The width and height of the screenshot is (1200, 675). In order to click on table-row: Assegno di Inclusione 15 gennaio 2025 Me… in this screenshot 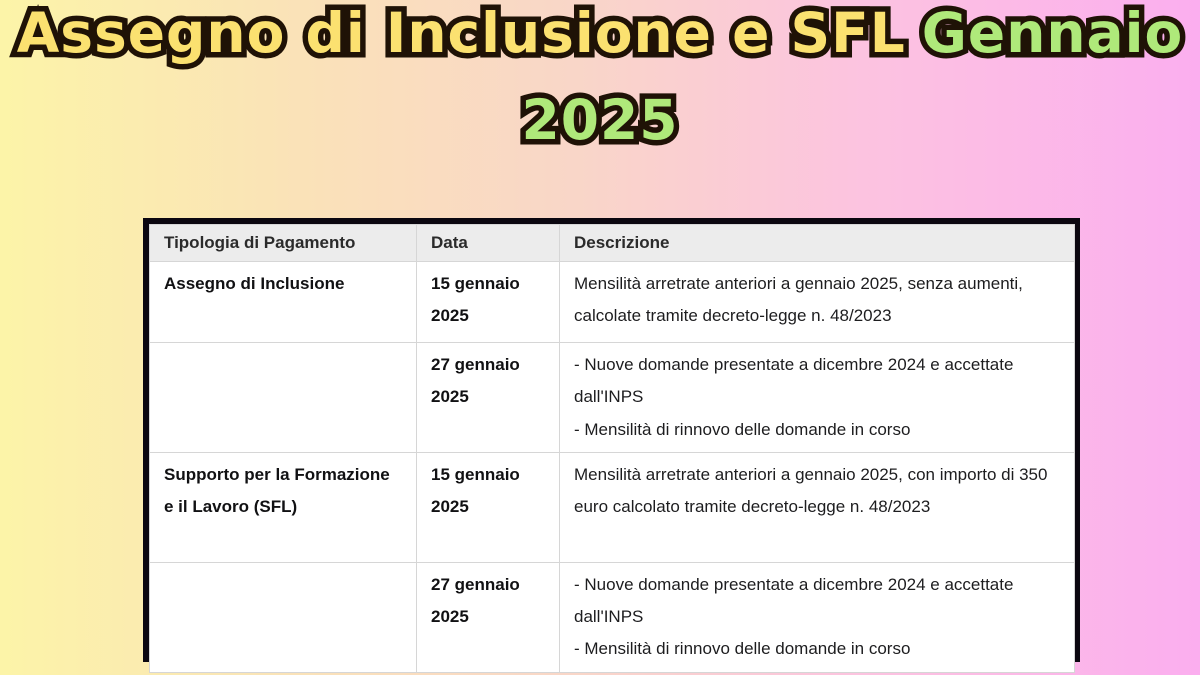, I will do `click(612, 302)`.